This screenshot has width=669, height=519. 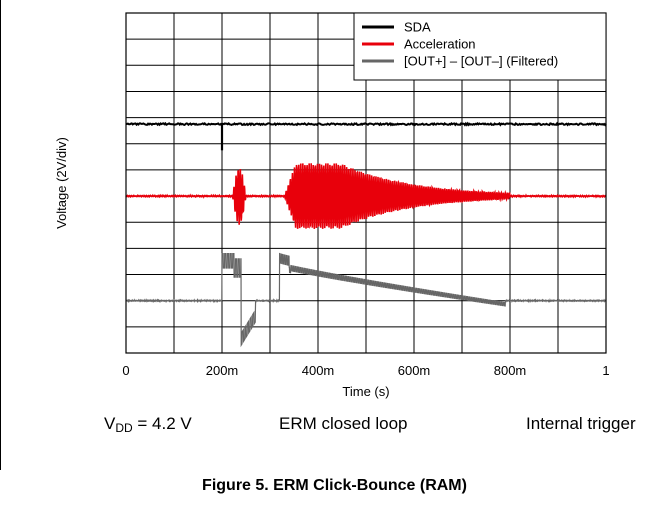 I want to click on legend-label: SDA, so click(x=417, y=27).